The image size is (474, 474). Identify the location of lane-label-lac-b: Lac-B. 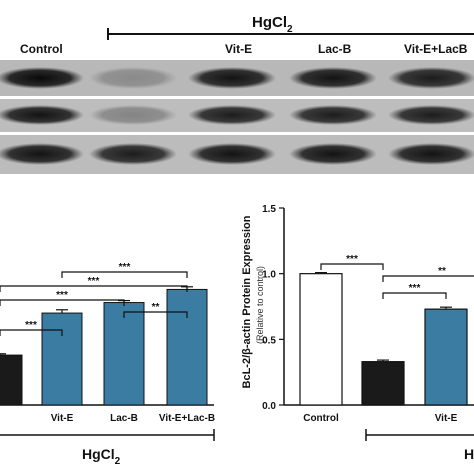
(335, 49).